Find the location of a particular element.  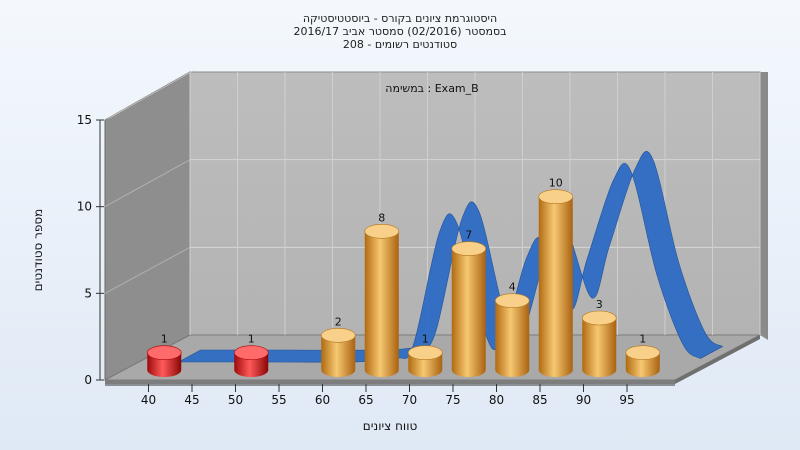

right-edge is located at coordinates (764, 206).